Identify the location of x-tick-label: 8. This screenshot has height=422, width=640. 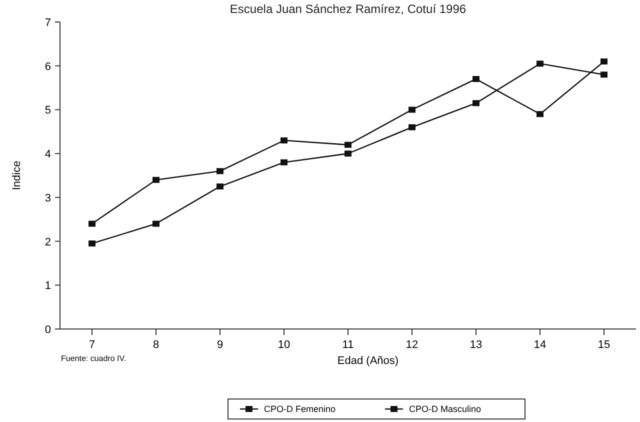
(156, 345).